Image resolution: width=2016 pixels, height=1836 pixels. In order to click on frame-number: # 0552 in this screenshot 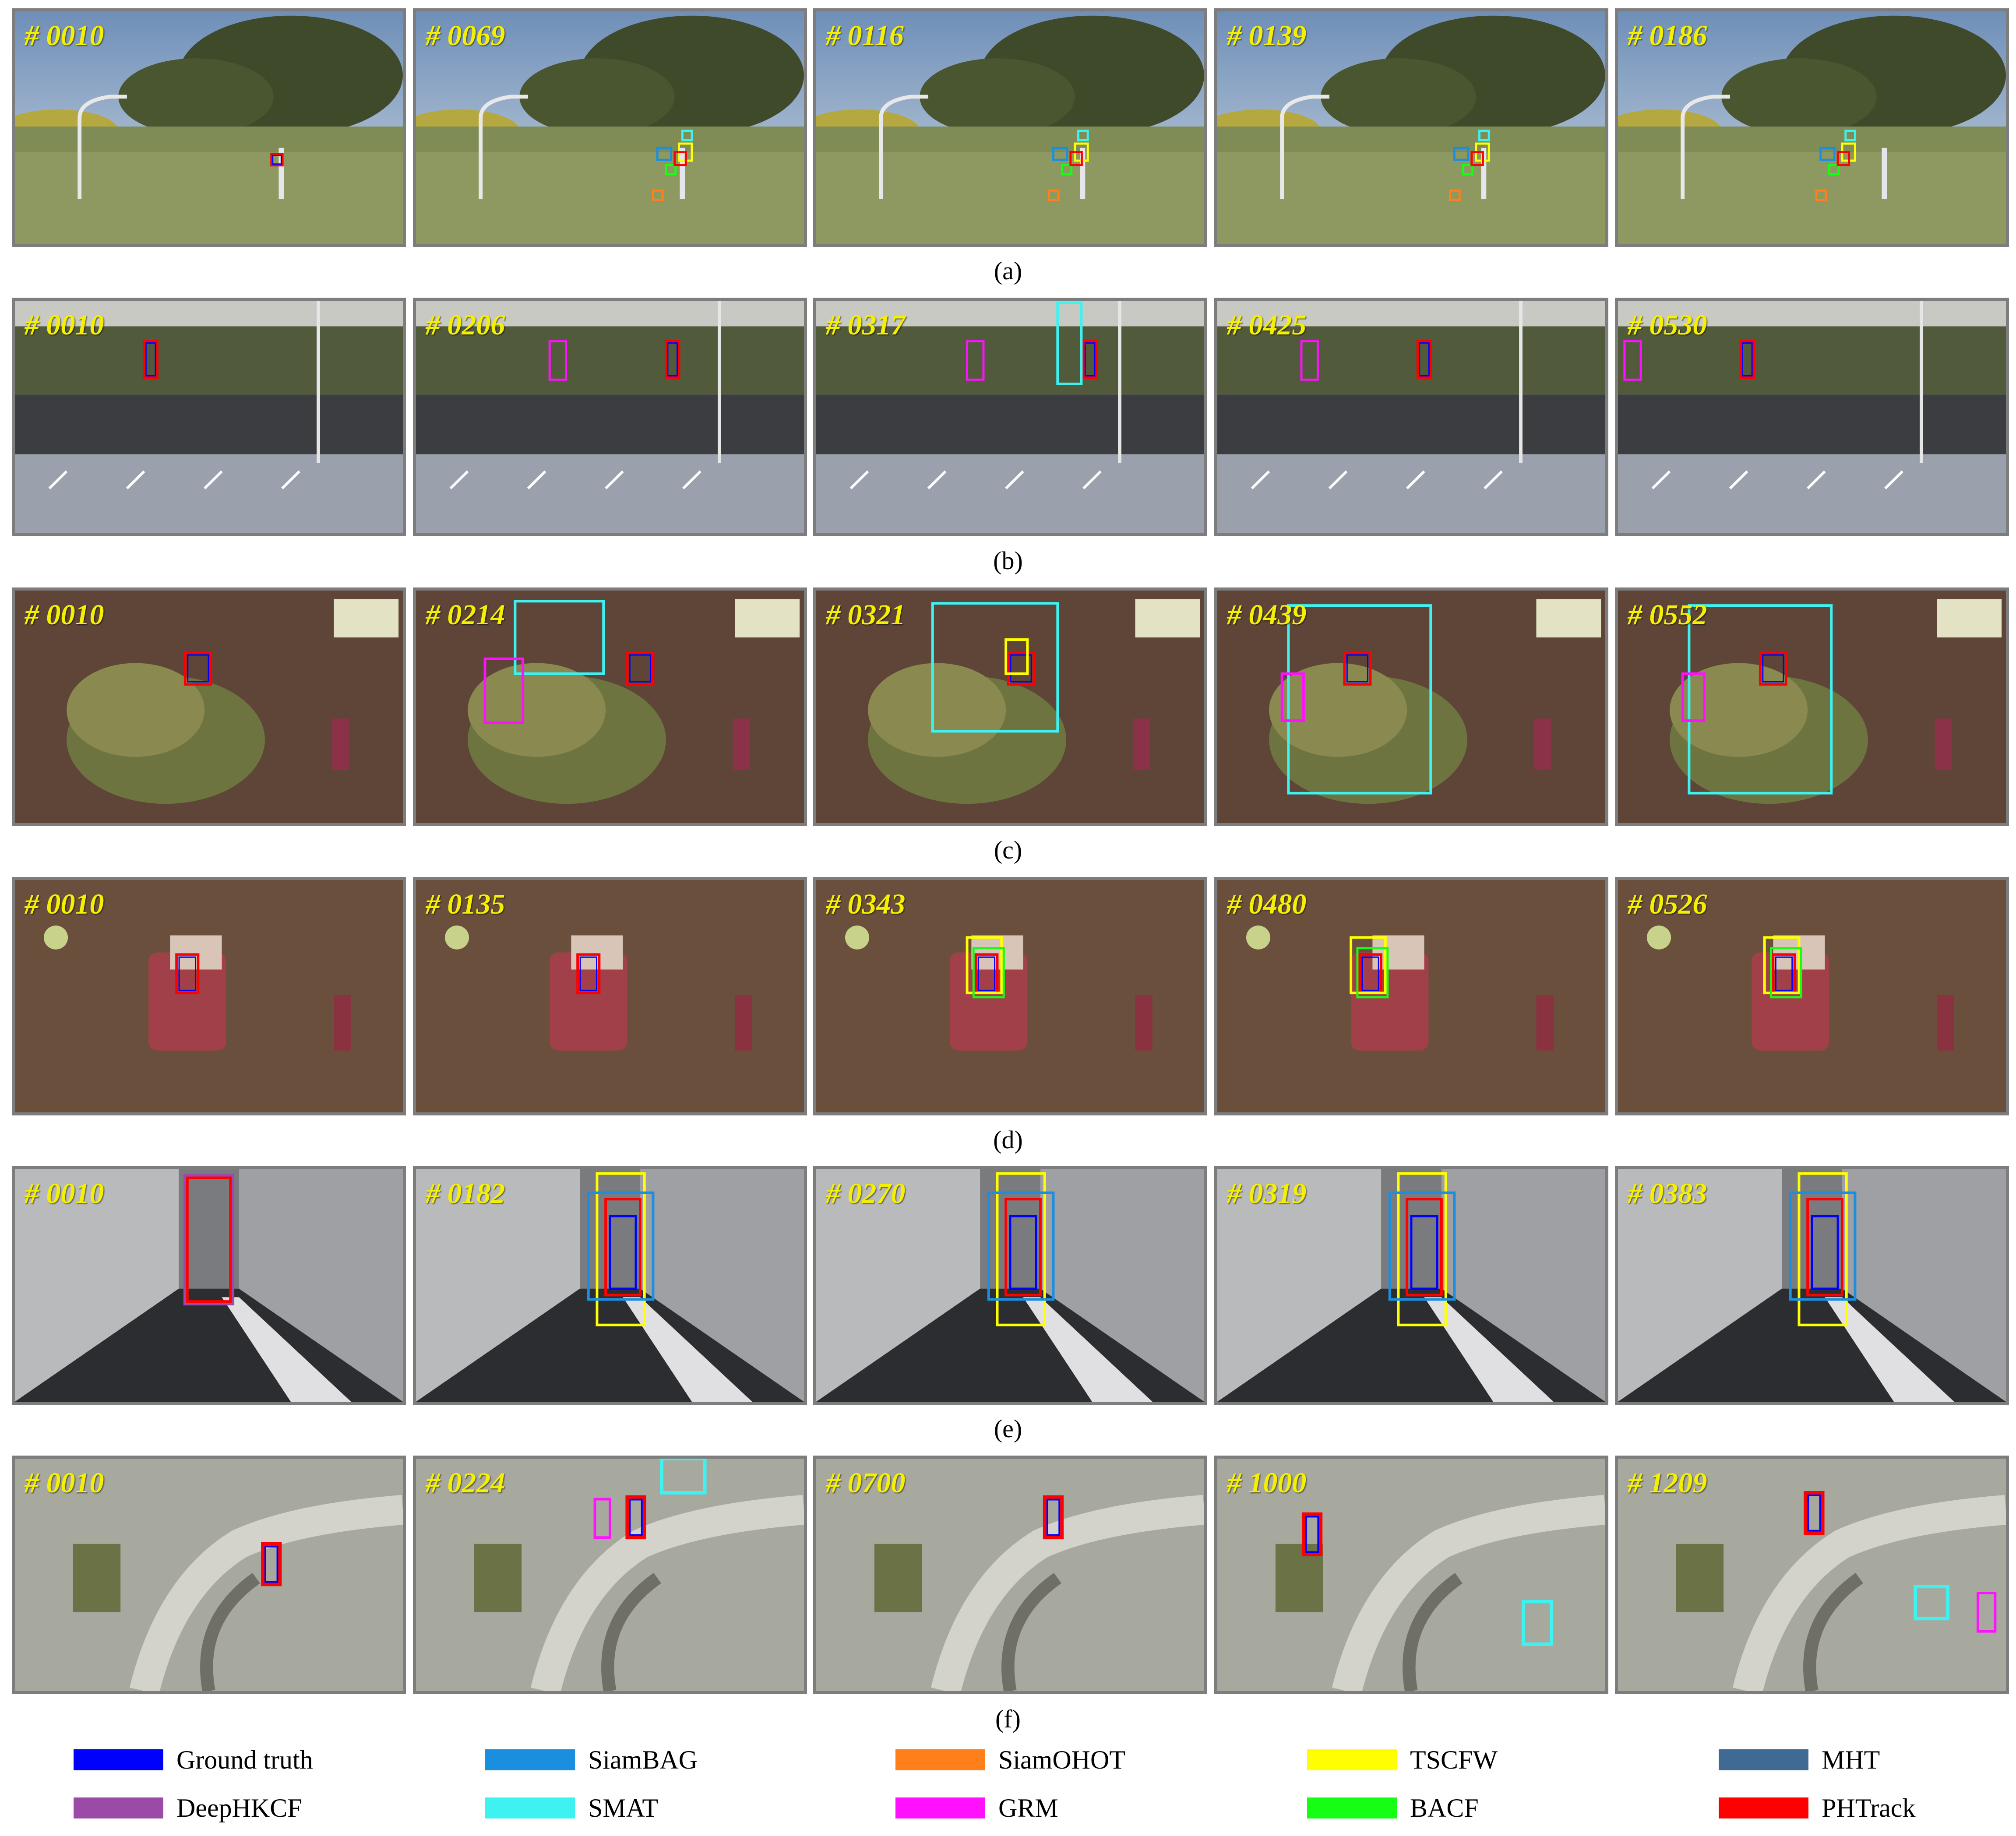, I will do `click(1667, 615)`.